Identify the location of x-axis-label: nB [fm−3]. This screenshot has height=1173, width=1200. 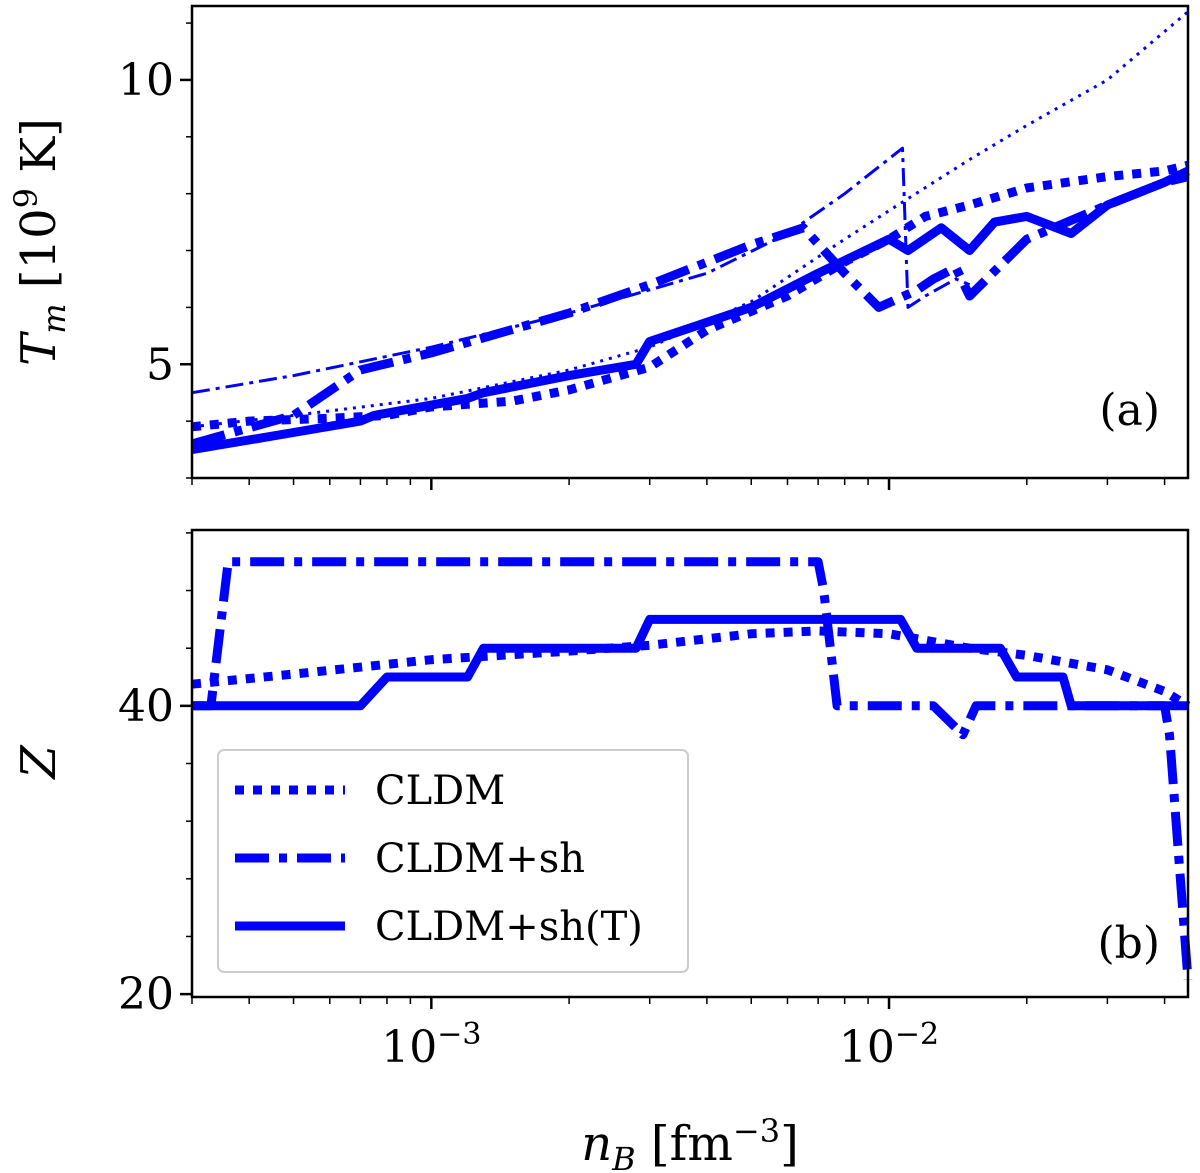
(690, 1142).